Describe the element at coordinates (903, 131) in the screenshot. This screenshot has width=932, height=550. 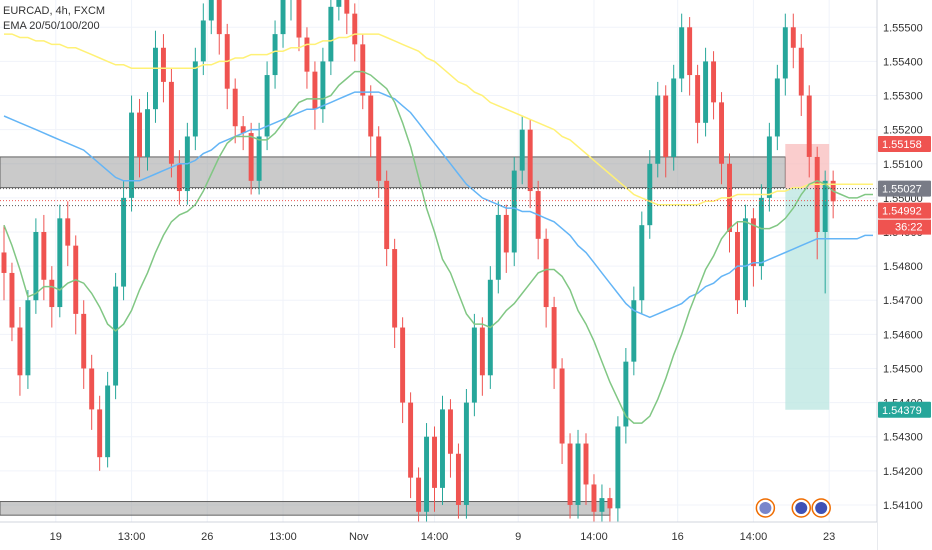
I see `y-tick-label: 1.55200` at that location.